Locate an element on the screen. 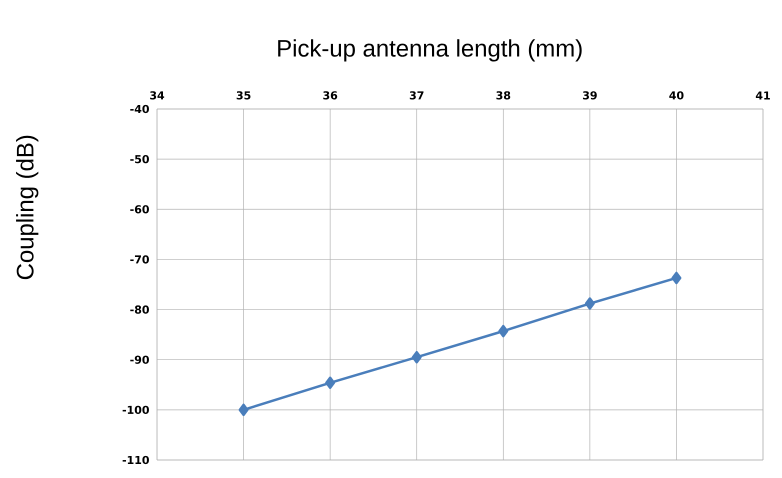  x-tick-label: 35 is located at coordinates (243, 95).